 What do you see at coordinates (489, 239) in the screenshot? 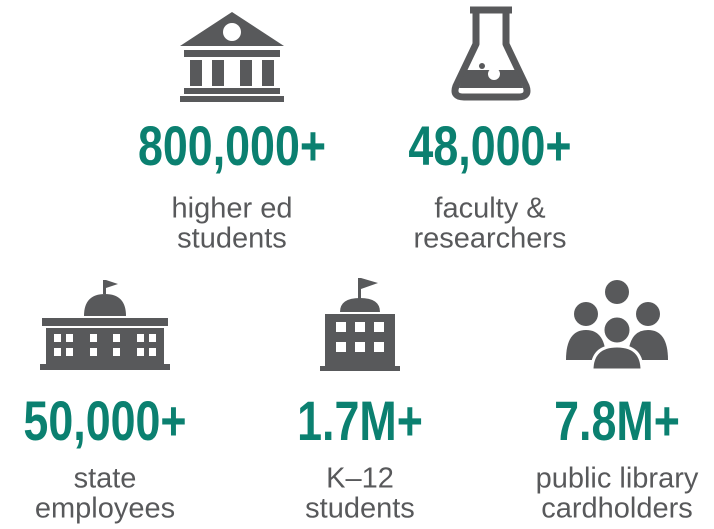
I see `stat-label: researchers` at bounding box center [489, 239].